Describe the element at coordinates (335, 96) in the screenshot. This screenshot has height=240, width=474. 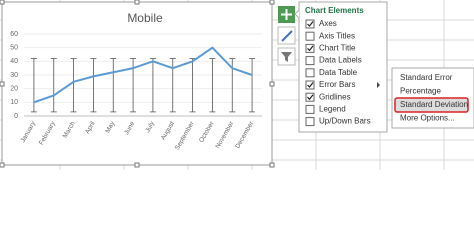
I see `checkbox-label: Gridlines` at that location.